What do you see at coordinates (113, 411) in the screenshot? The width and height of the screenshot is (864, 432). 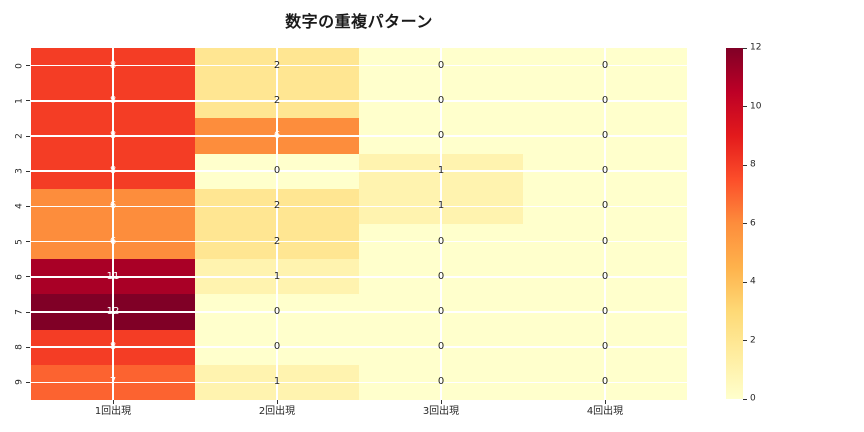 I see `x-tick-label: 1回出現` at bounding box center [113, 411].